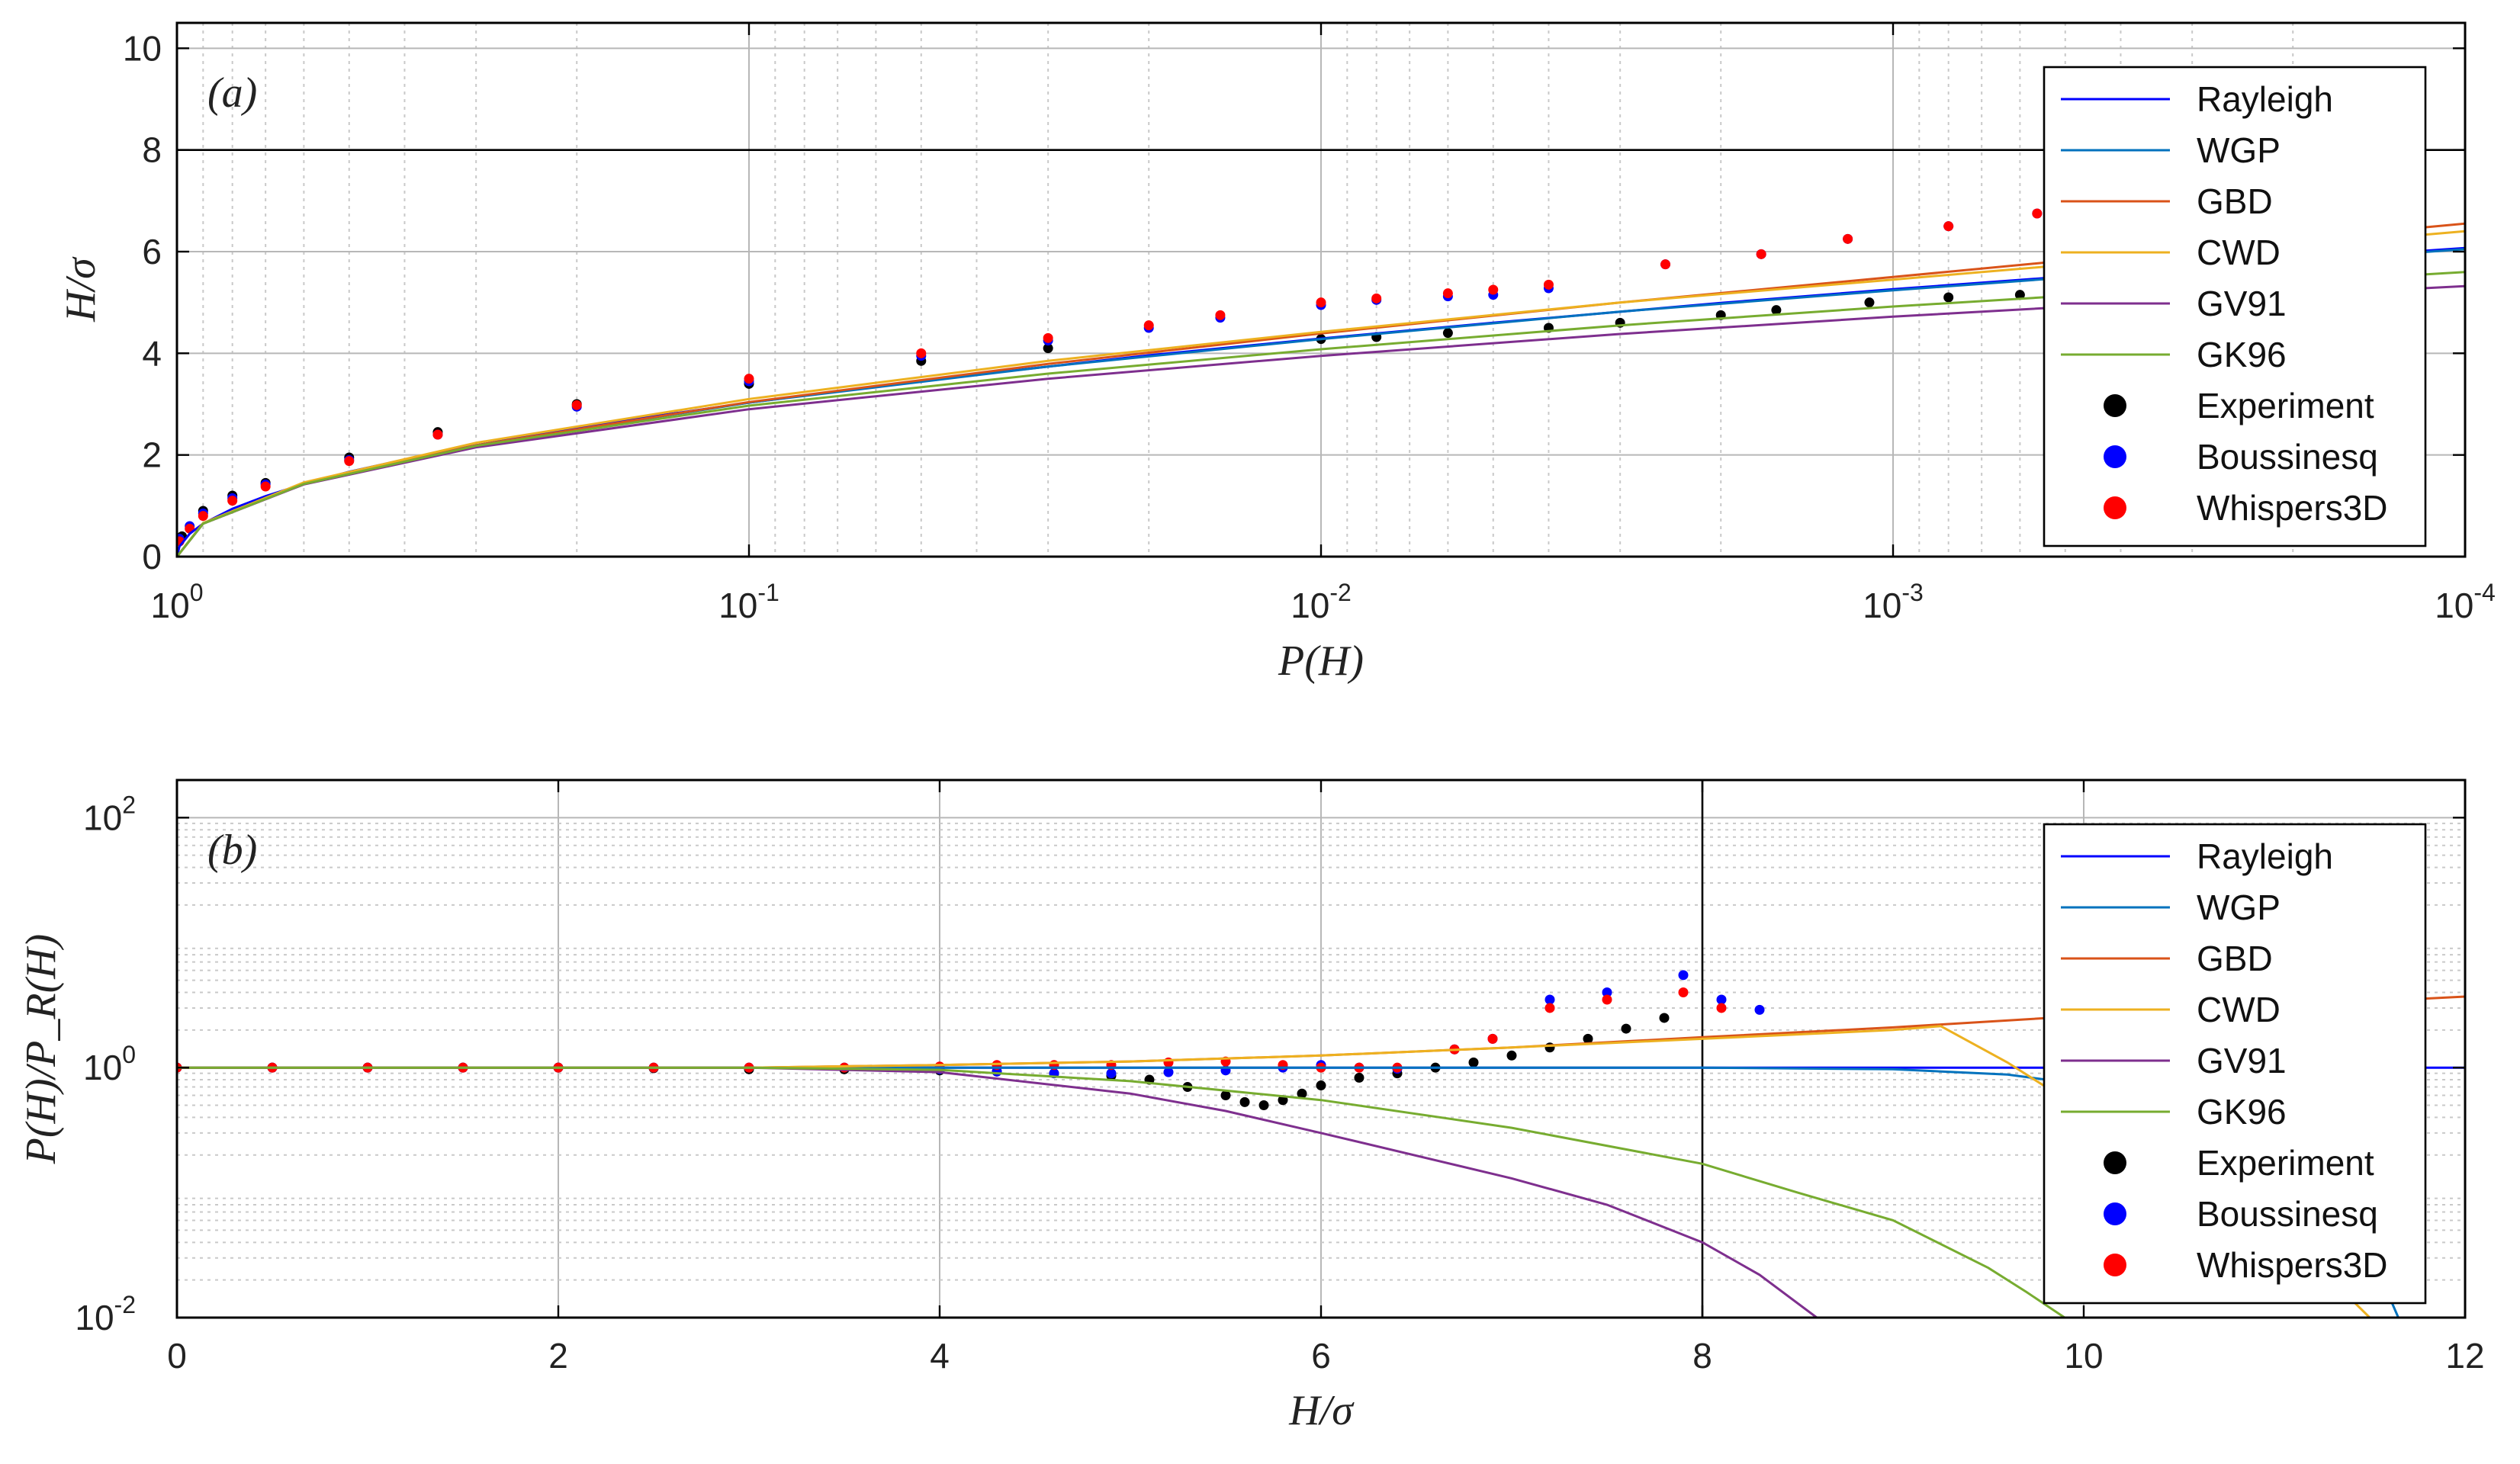 The image size is (2520, 1464). What do you see at coordinates (2239, 1009) in the screenshot?
I see `legend-label: CWD` at bounding box center [2239, 1009].